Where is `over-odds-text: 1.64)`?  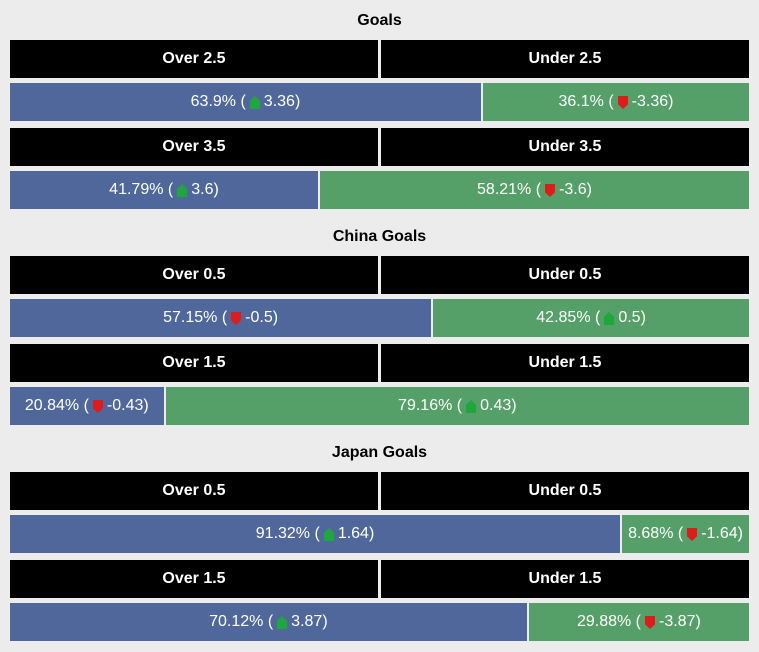
over-odds-text: 1.64) is located at coordinates (356, 533).